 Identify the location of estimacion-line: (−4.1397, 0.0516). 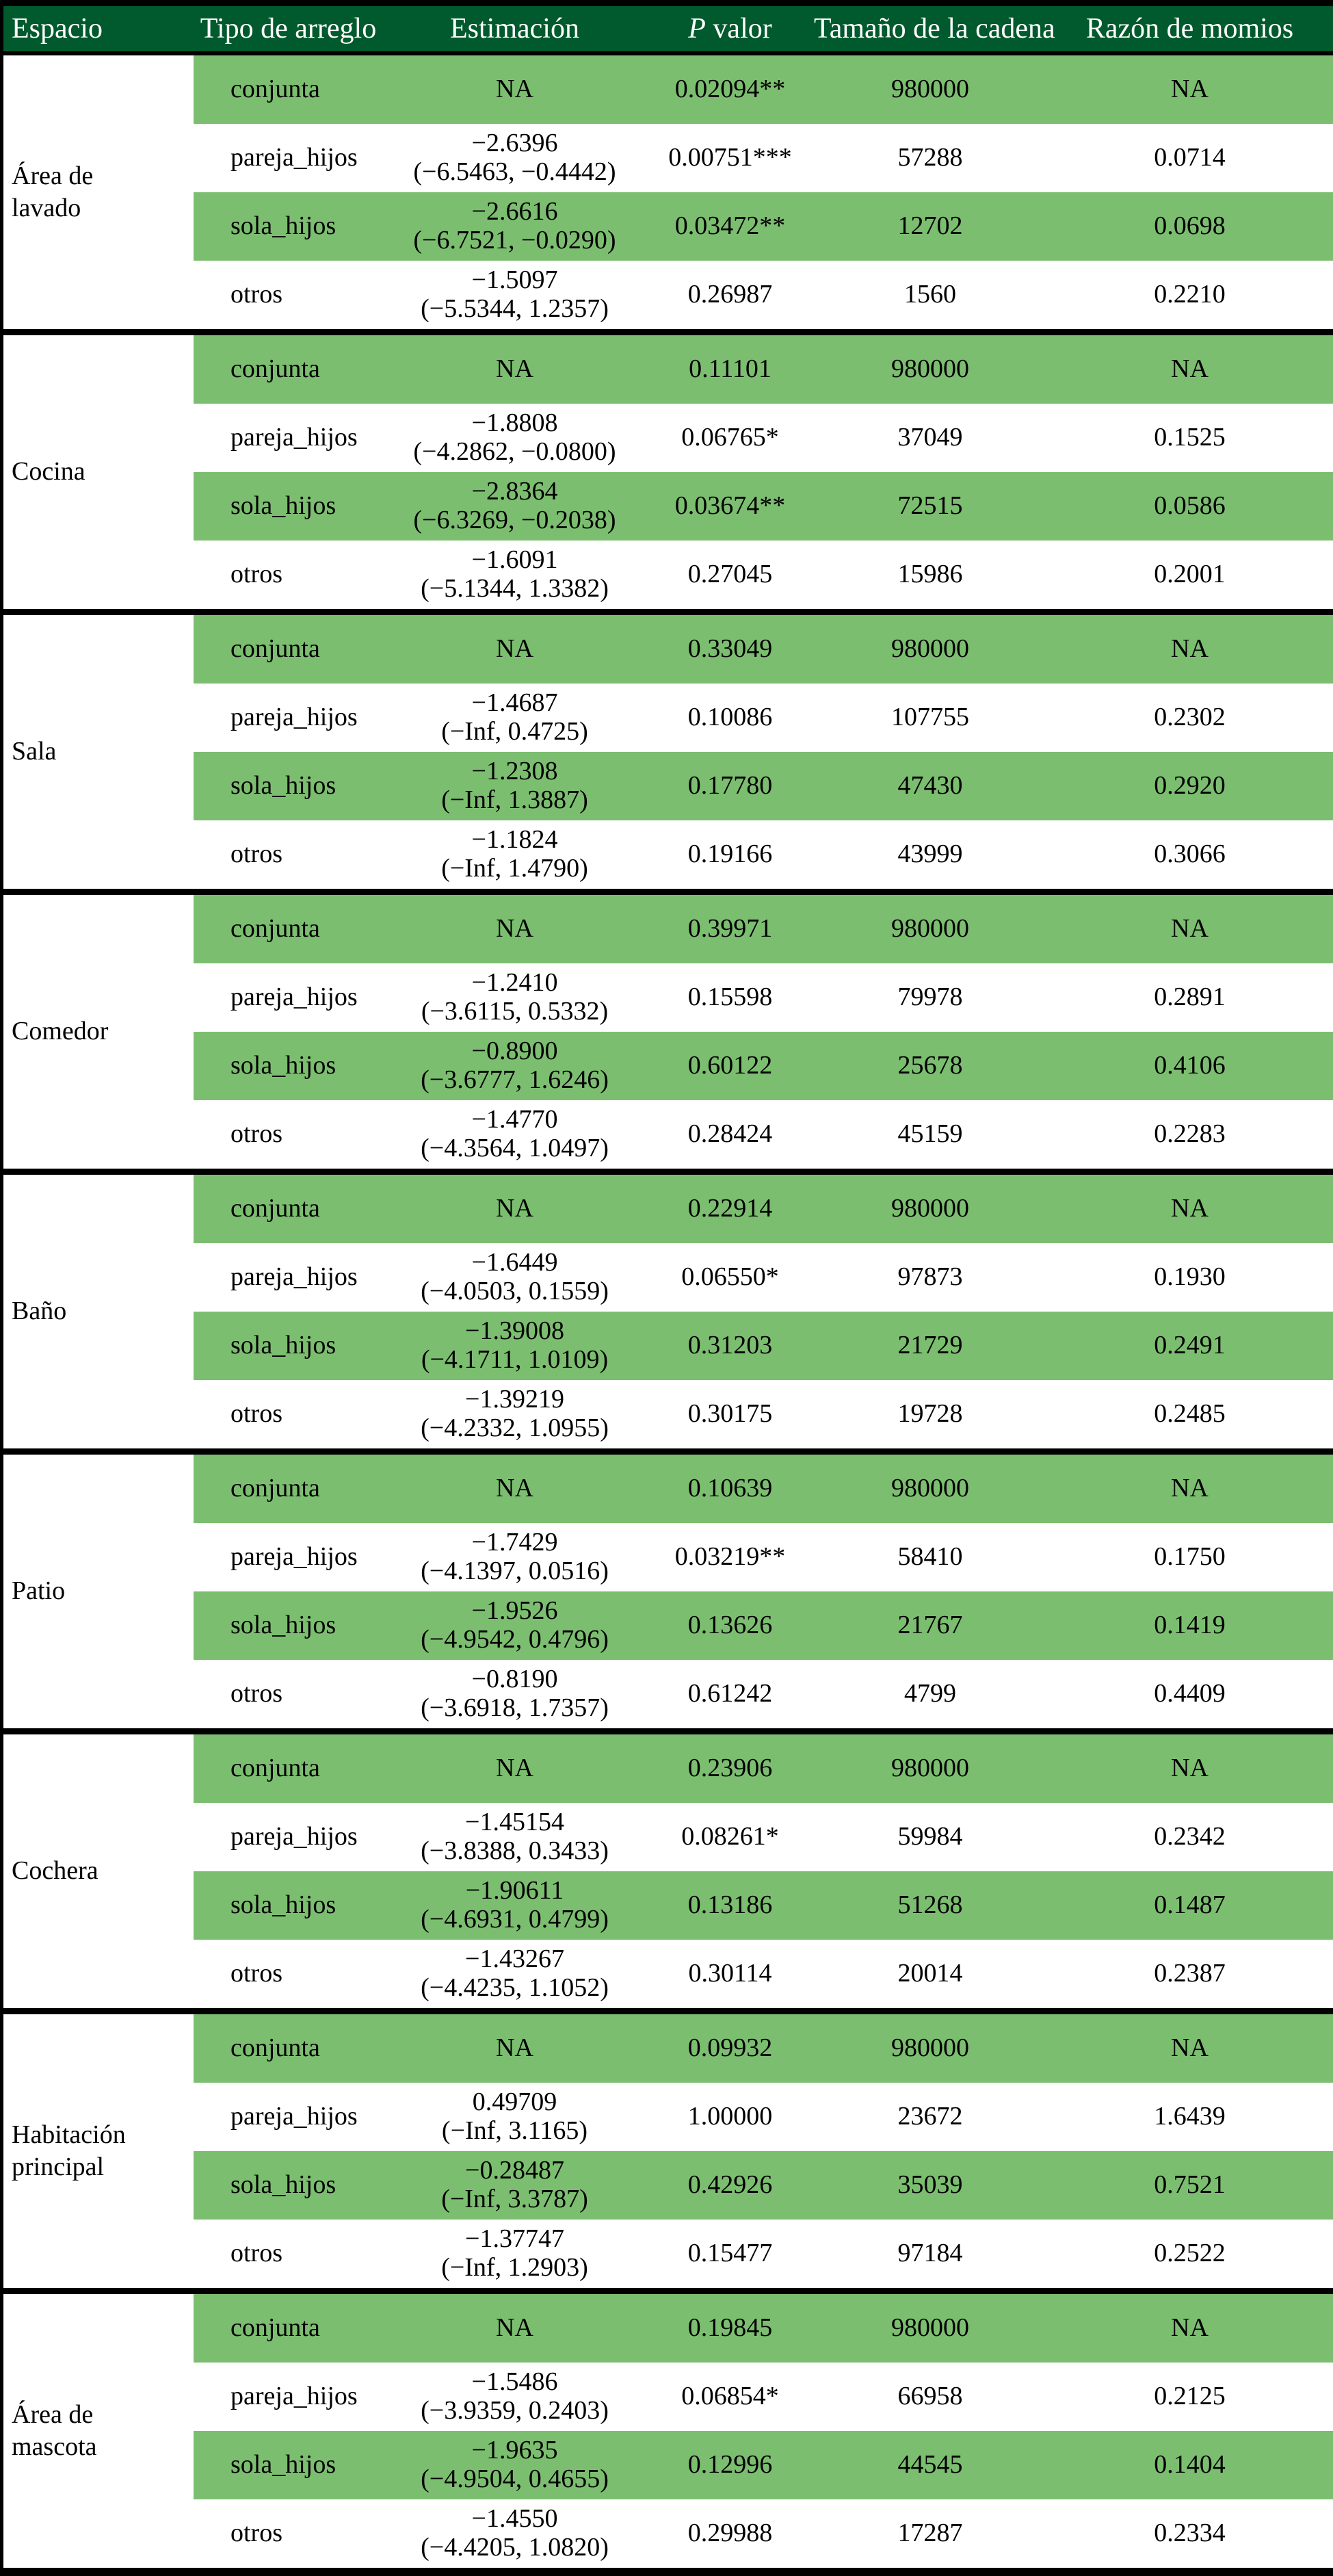
(515, 1571).